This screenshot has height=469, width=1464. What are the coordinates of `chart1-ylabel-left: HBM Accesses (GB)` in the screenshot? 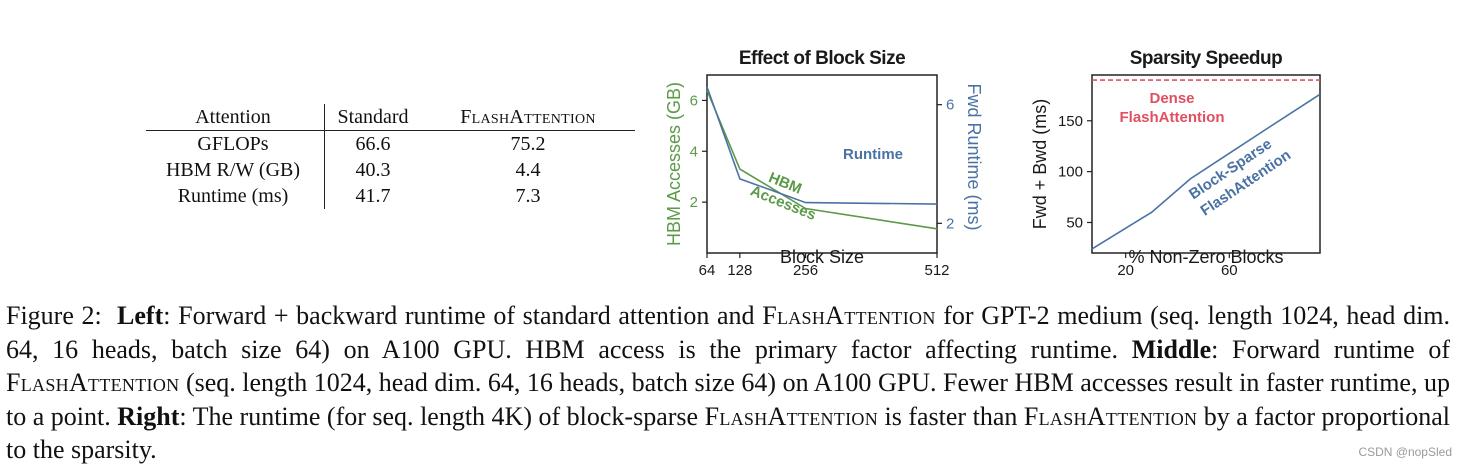 It's located at (674, 164).